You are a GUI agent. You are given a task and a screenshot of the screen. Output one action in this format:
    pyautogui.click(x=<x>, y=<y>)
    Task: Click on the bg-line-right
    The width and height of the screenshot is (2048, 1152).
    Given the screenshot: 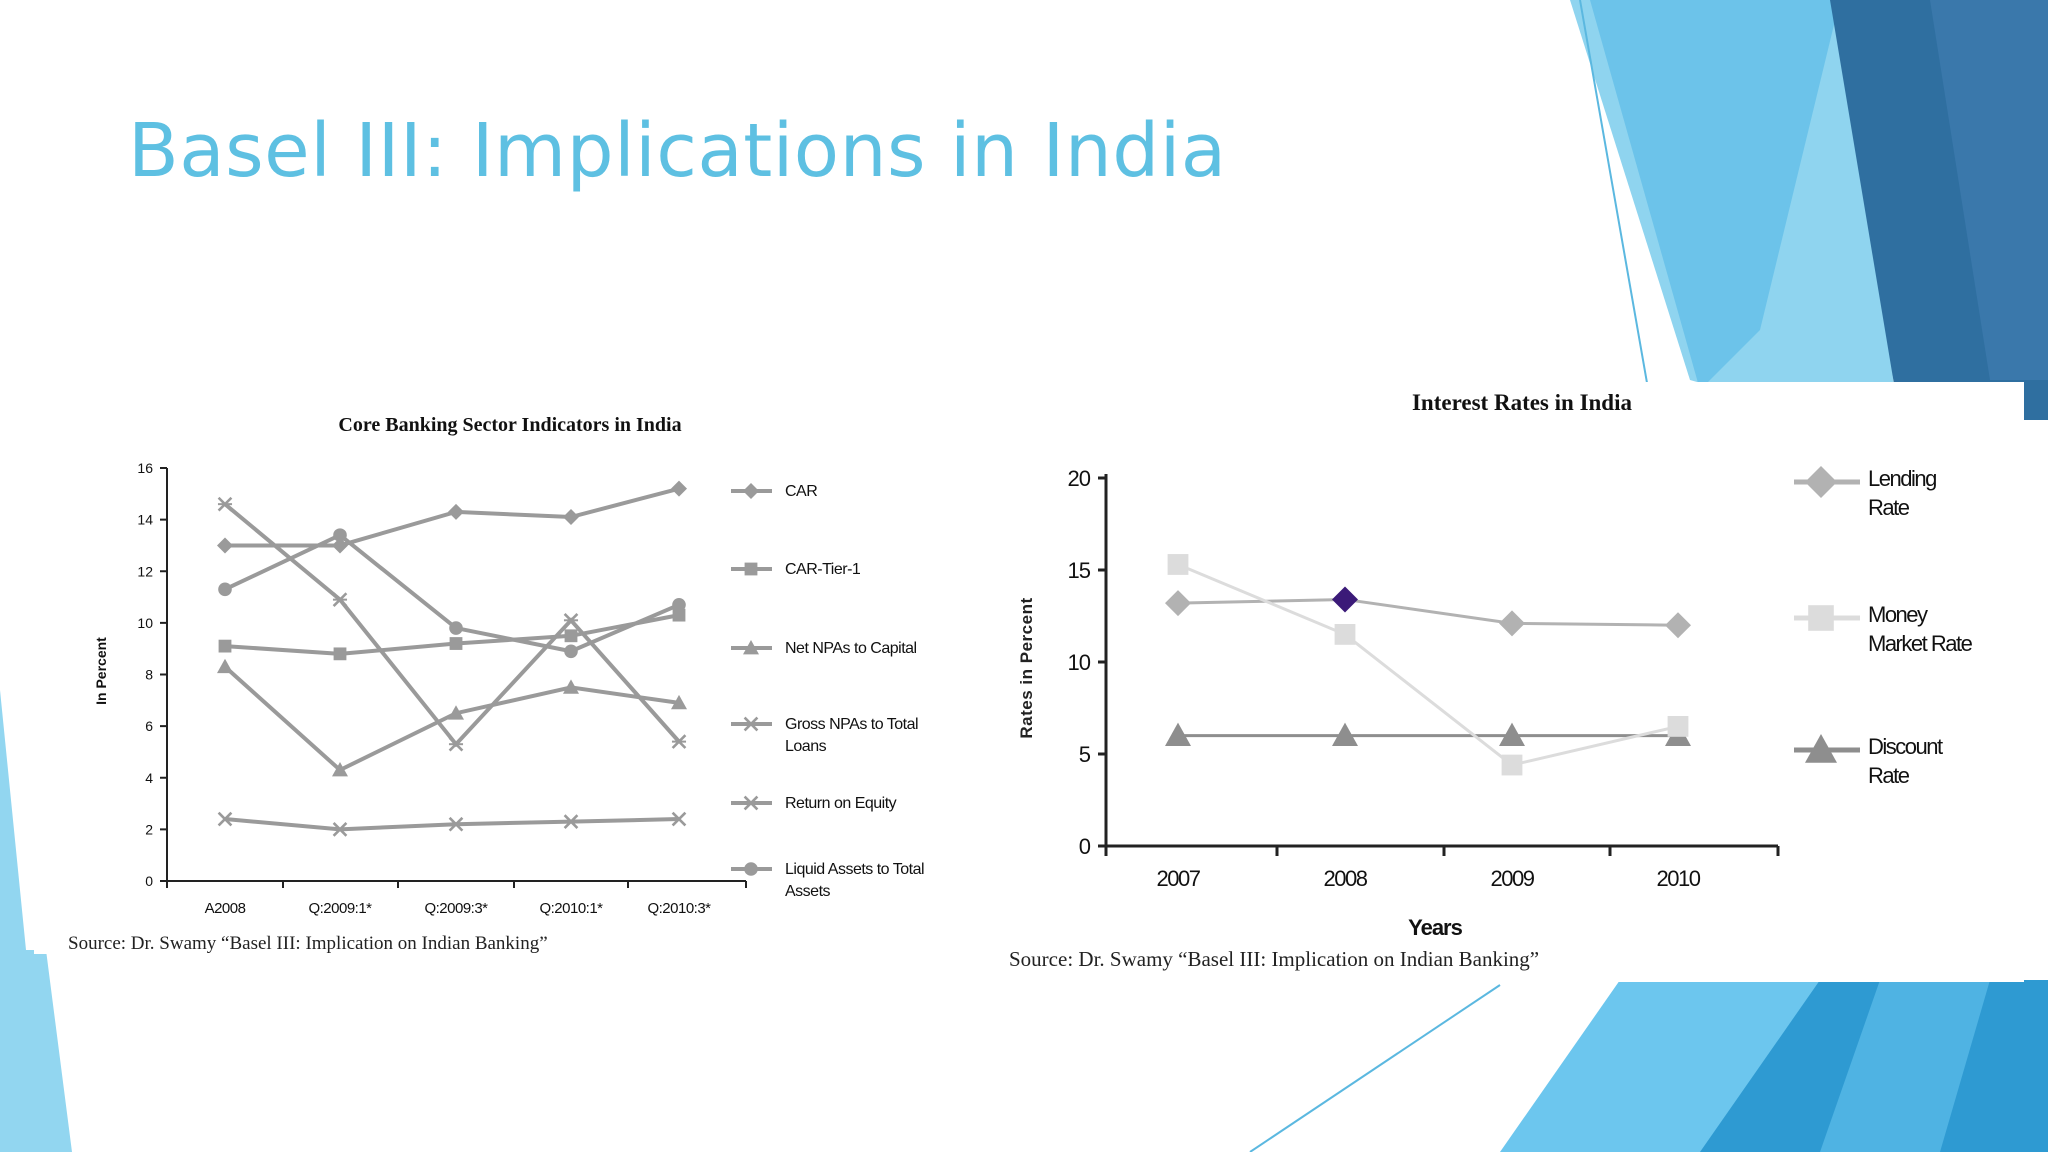 What is the action you would take?
    pyautogui.click(x=1615, y=200)
    